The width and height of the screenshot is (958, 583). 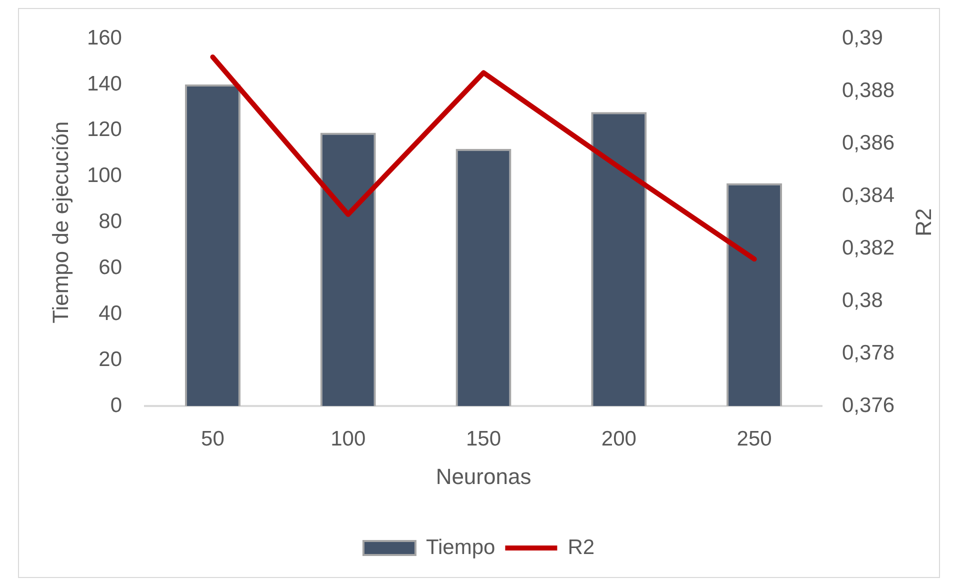 I want to click on y2-tick-label: 0,382, so click(x=868, y=248).